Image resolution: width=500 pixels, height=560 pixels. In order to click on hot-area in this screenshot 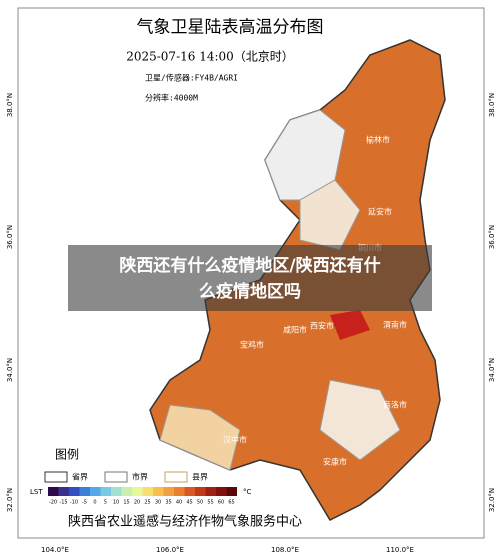, I will do `click(350, 325)`.